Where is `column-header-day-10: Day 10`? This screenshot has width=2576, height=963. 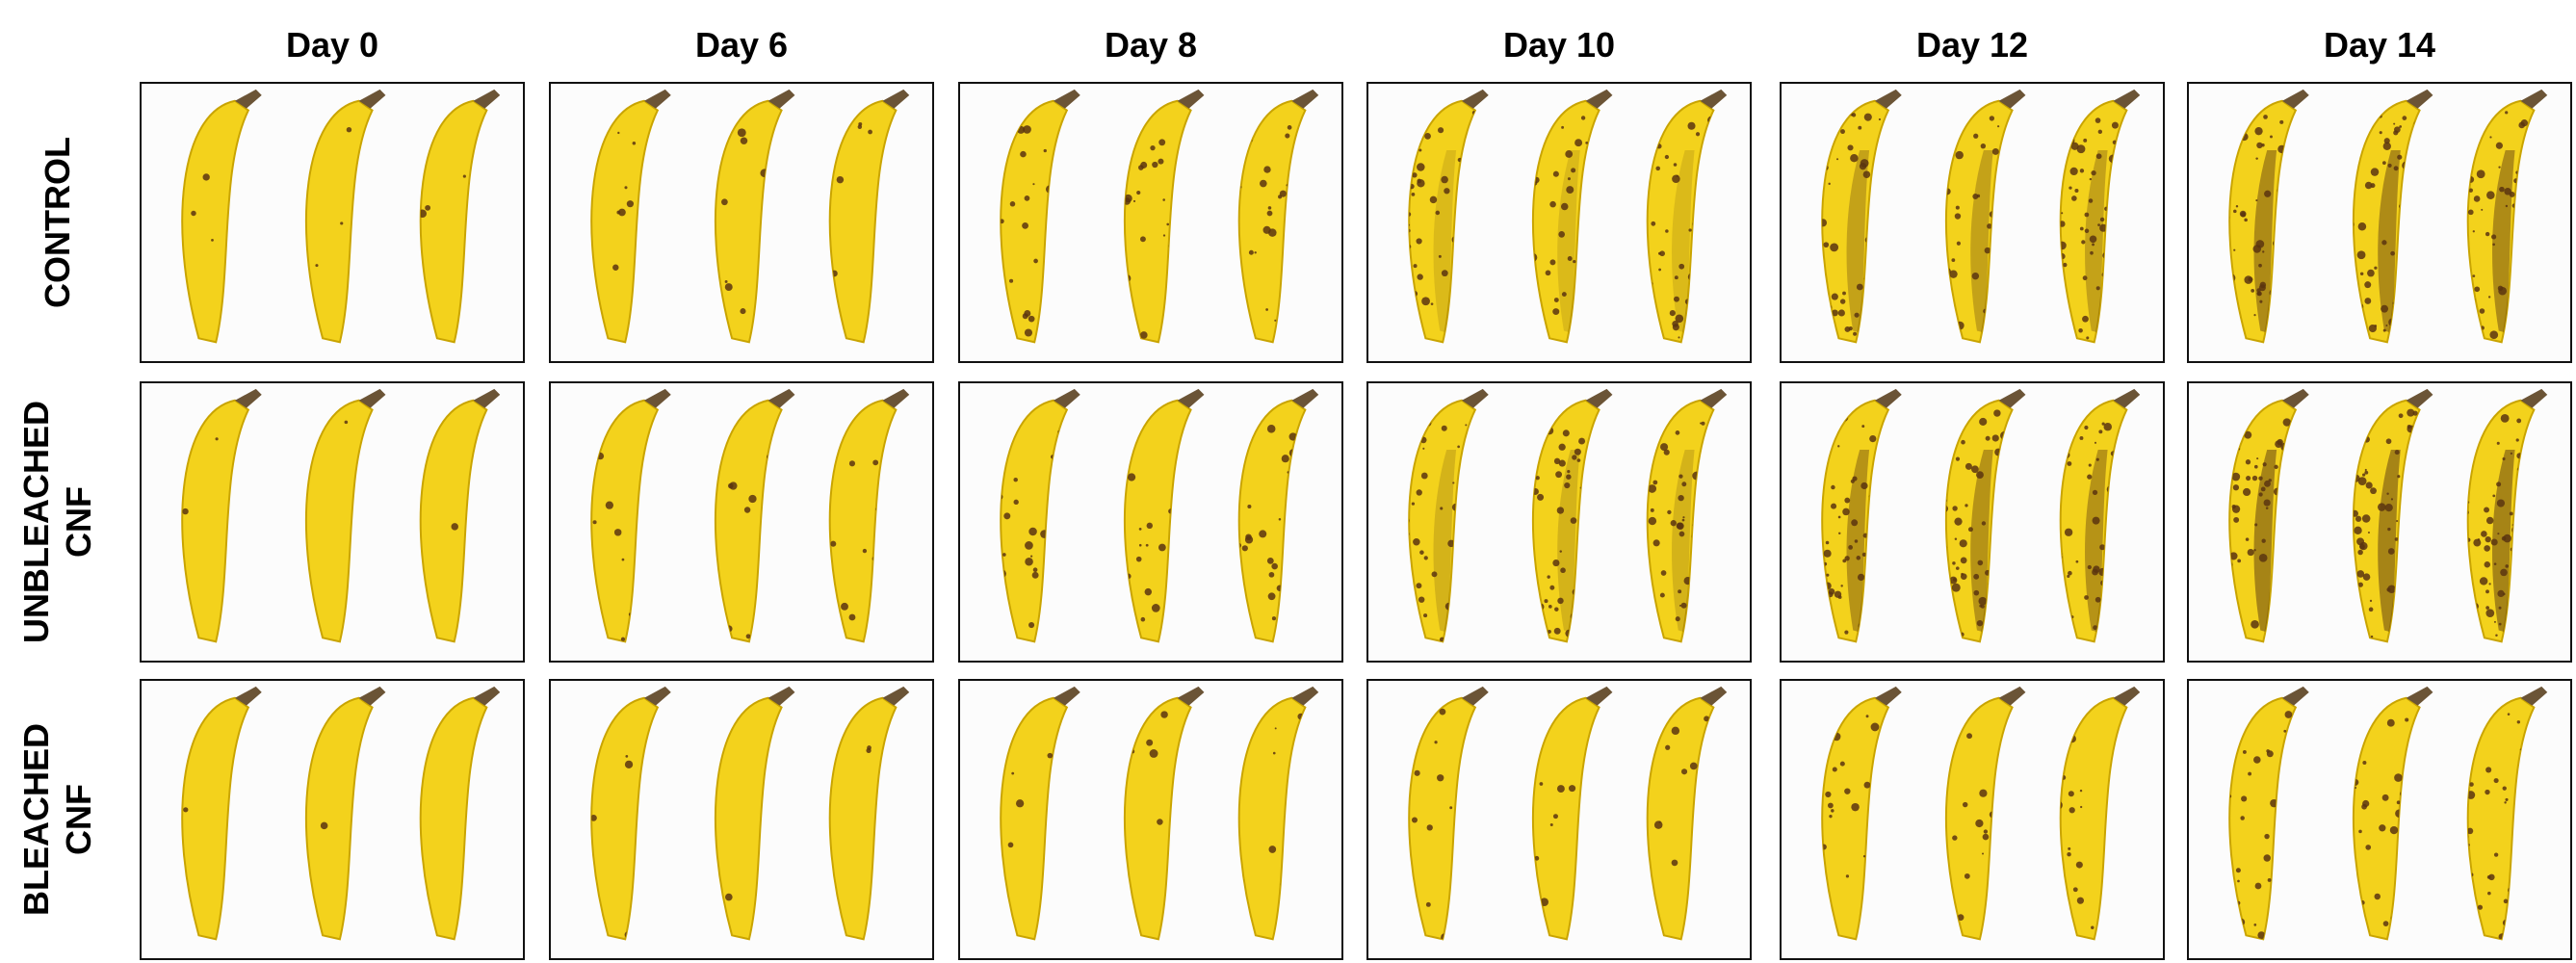
column-header-day-10: Day 10 is located at coordinates (1559, 45).